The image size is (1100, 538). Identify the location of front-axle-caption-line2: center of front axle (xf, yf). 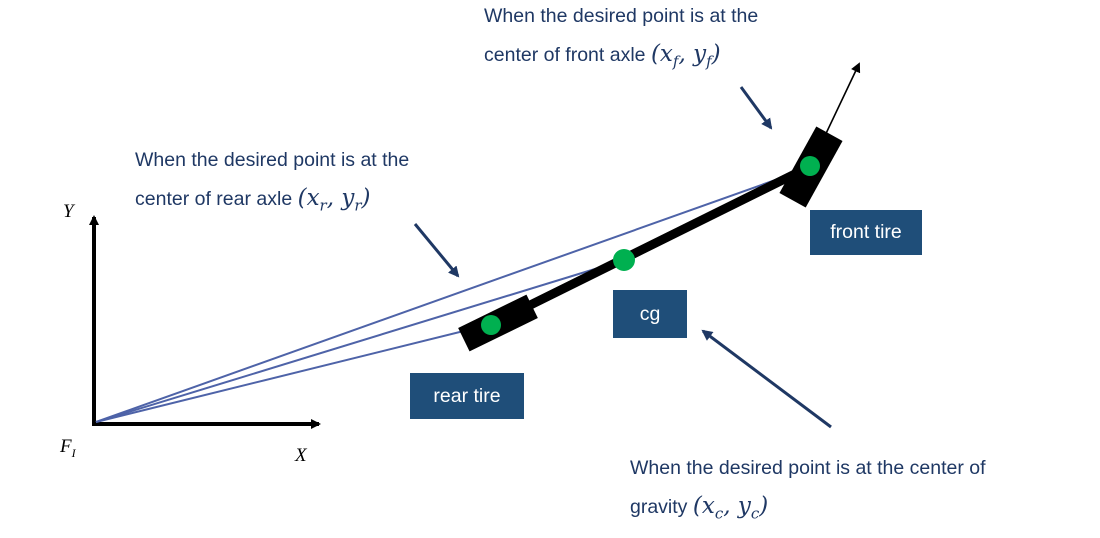
(602, 56).